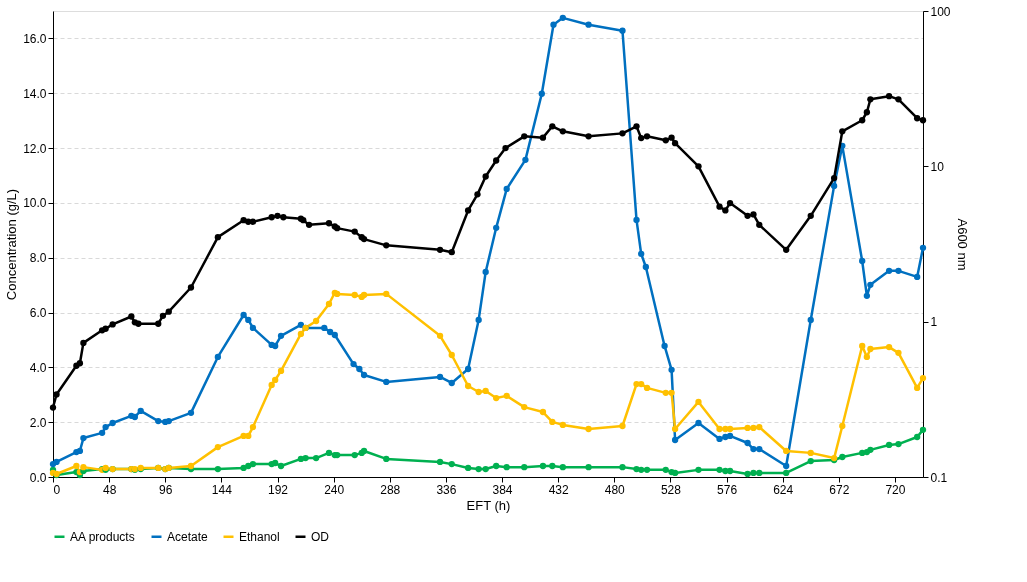  I want to click on y-tick-label: 8.0, so click(38, 258).